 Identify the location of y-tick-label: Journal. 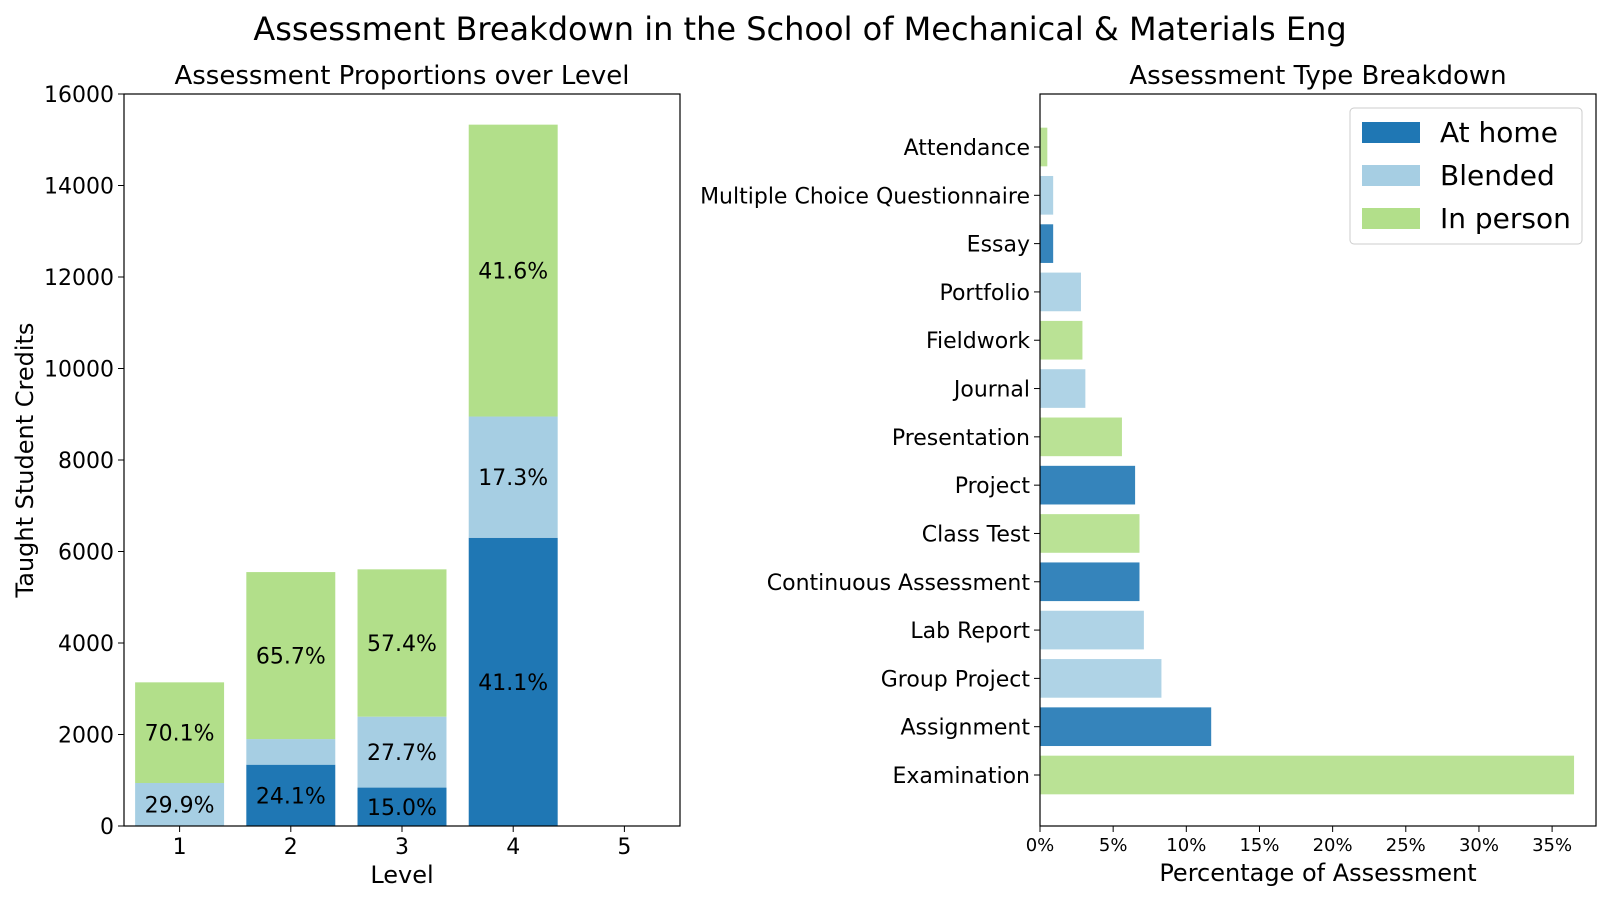
(991, 390).